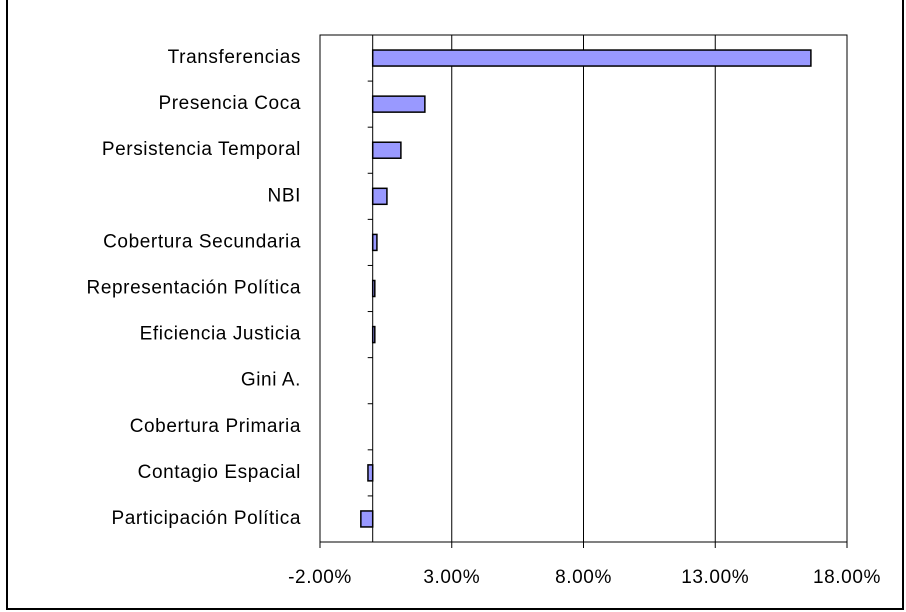 Image resolution: width=906 pixels, height=612 pixels. Describe the element at coordinates (320, 577) in the screenshot. I see `x-tick-label: -2.00%` at that location.